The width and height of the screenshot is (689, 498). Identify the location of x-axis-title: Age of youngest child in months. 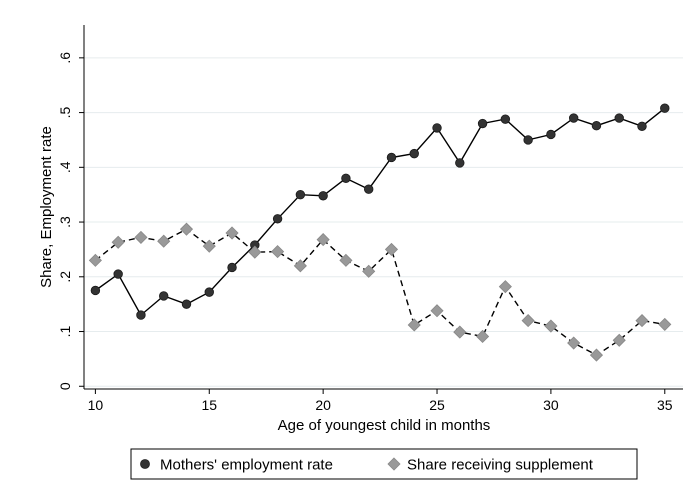
(384, 425).